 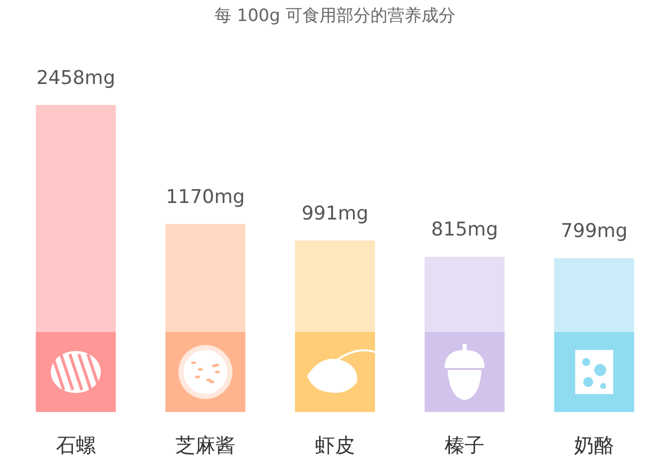 What do you see at coordinates (205, 445) in the screenshot?
I see `x-tick-label: 芝麻酱` at bounding box center [205, 445].